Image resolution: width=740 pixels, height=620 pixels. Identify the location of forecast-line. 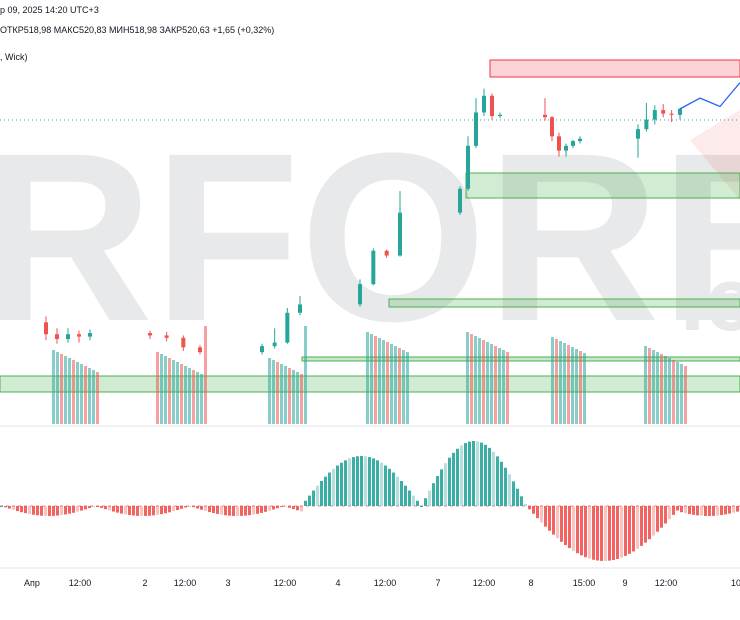
(709, 96).